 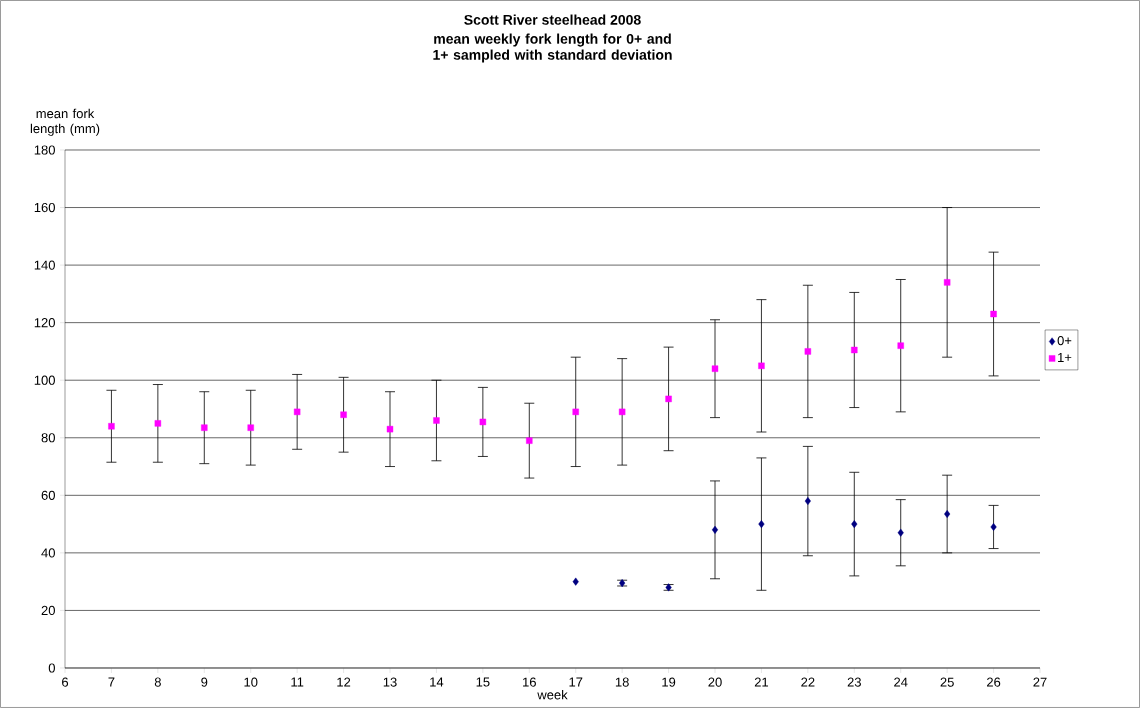 What do you see at coordinates (48, 553) in the screenshot?
I see `y-tick-label: 40` at bounding box center [48, 553].